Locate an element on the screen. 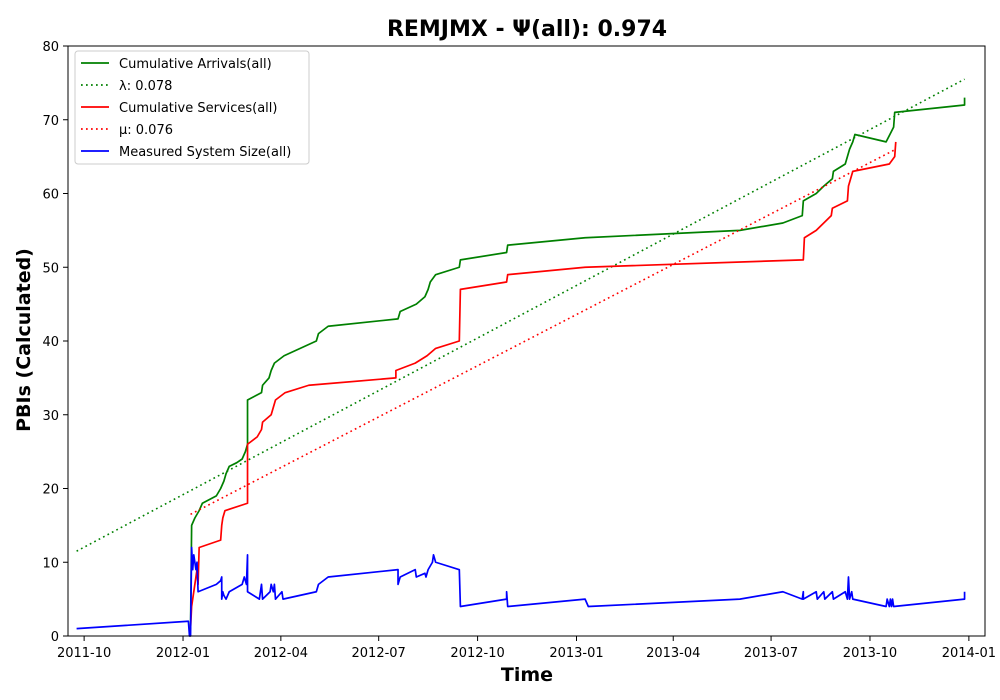 This screenshot has height=700, width=1000. y-tick-label: 30 is located at coordinates (50, 416).